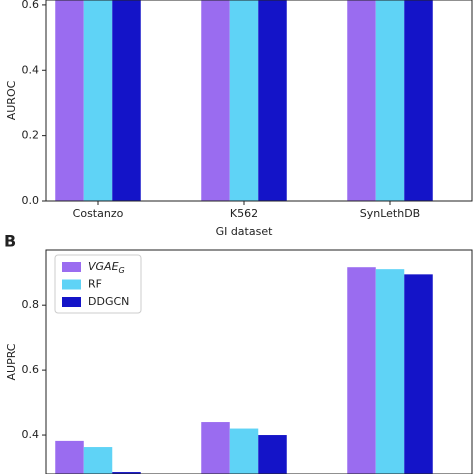 The height and width of the screenshot is (474, 474). I want to click on x-tick-label: Costanzo, so click(98, 213).